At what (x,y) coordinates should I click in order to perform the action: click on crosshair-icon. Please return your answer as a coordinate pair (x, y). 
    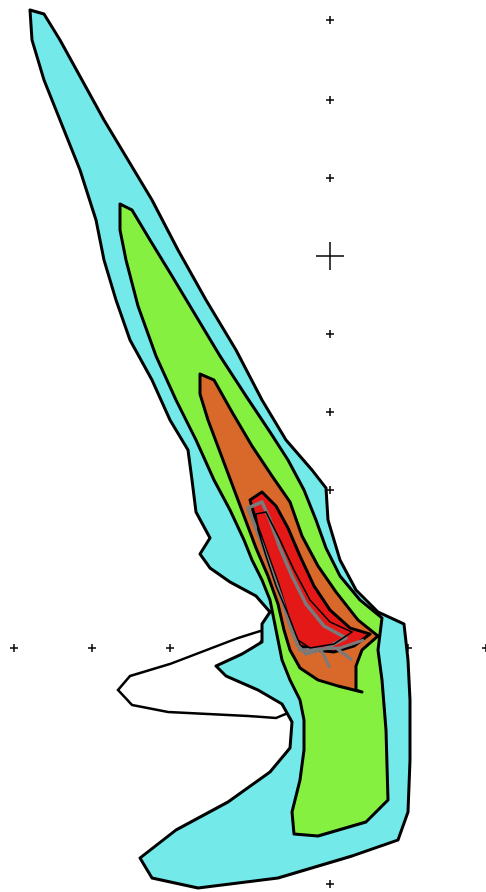
    Looking at the image, I should click on (330, 256).